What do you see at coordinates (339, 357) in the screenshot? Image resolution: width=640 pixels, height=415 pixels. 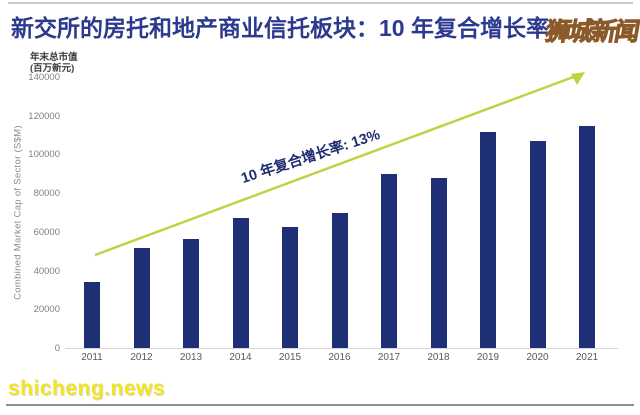 I see `x-tick-2016: 2016` at bounding box center [339, 357].